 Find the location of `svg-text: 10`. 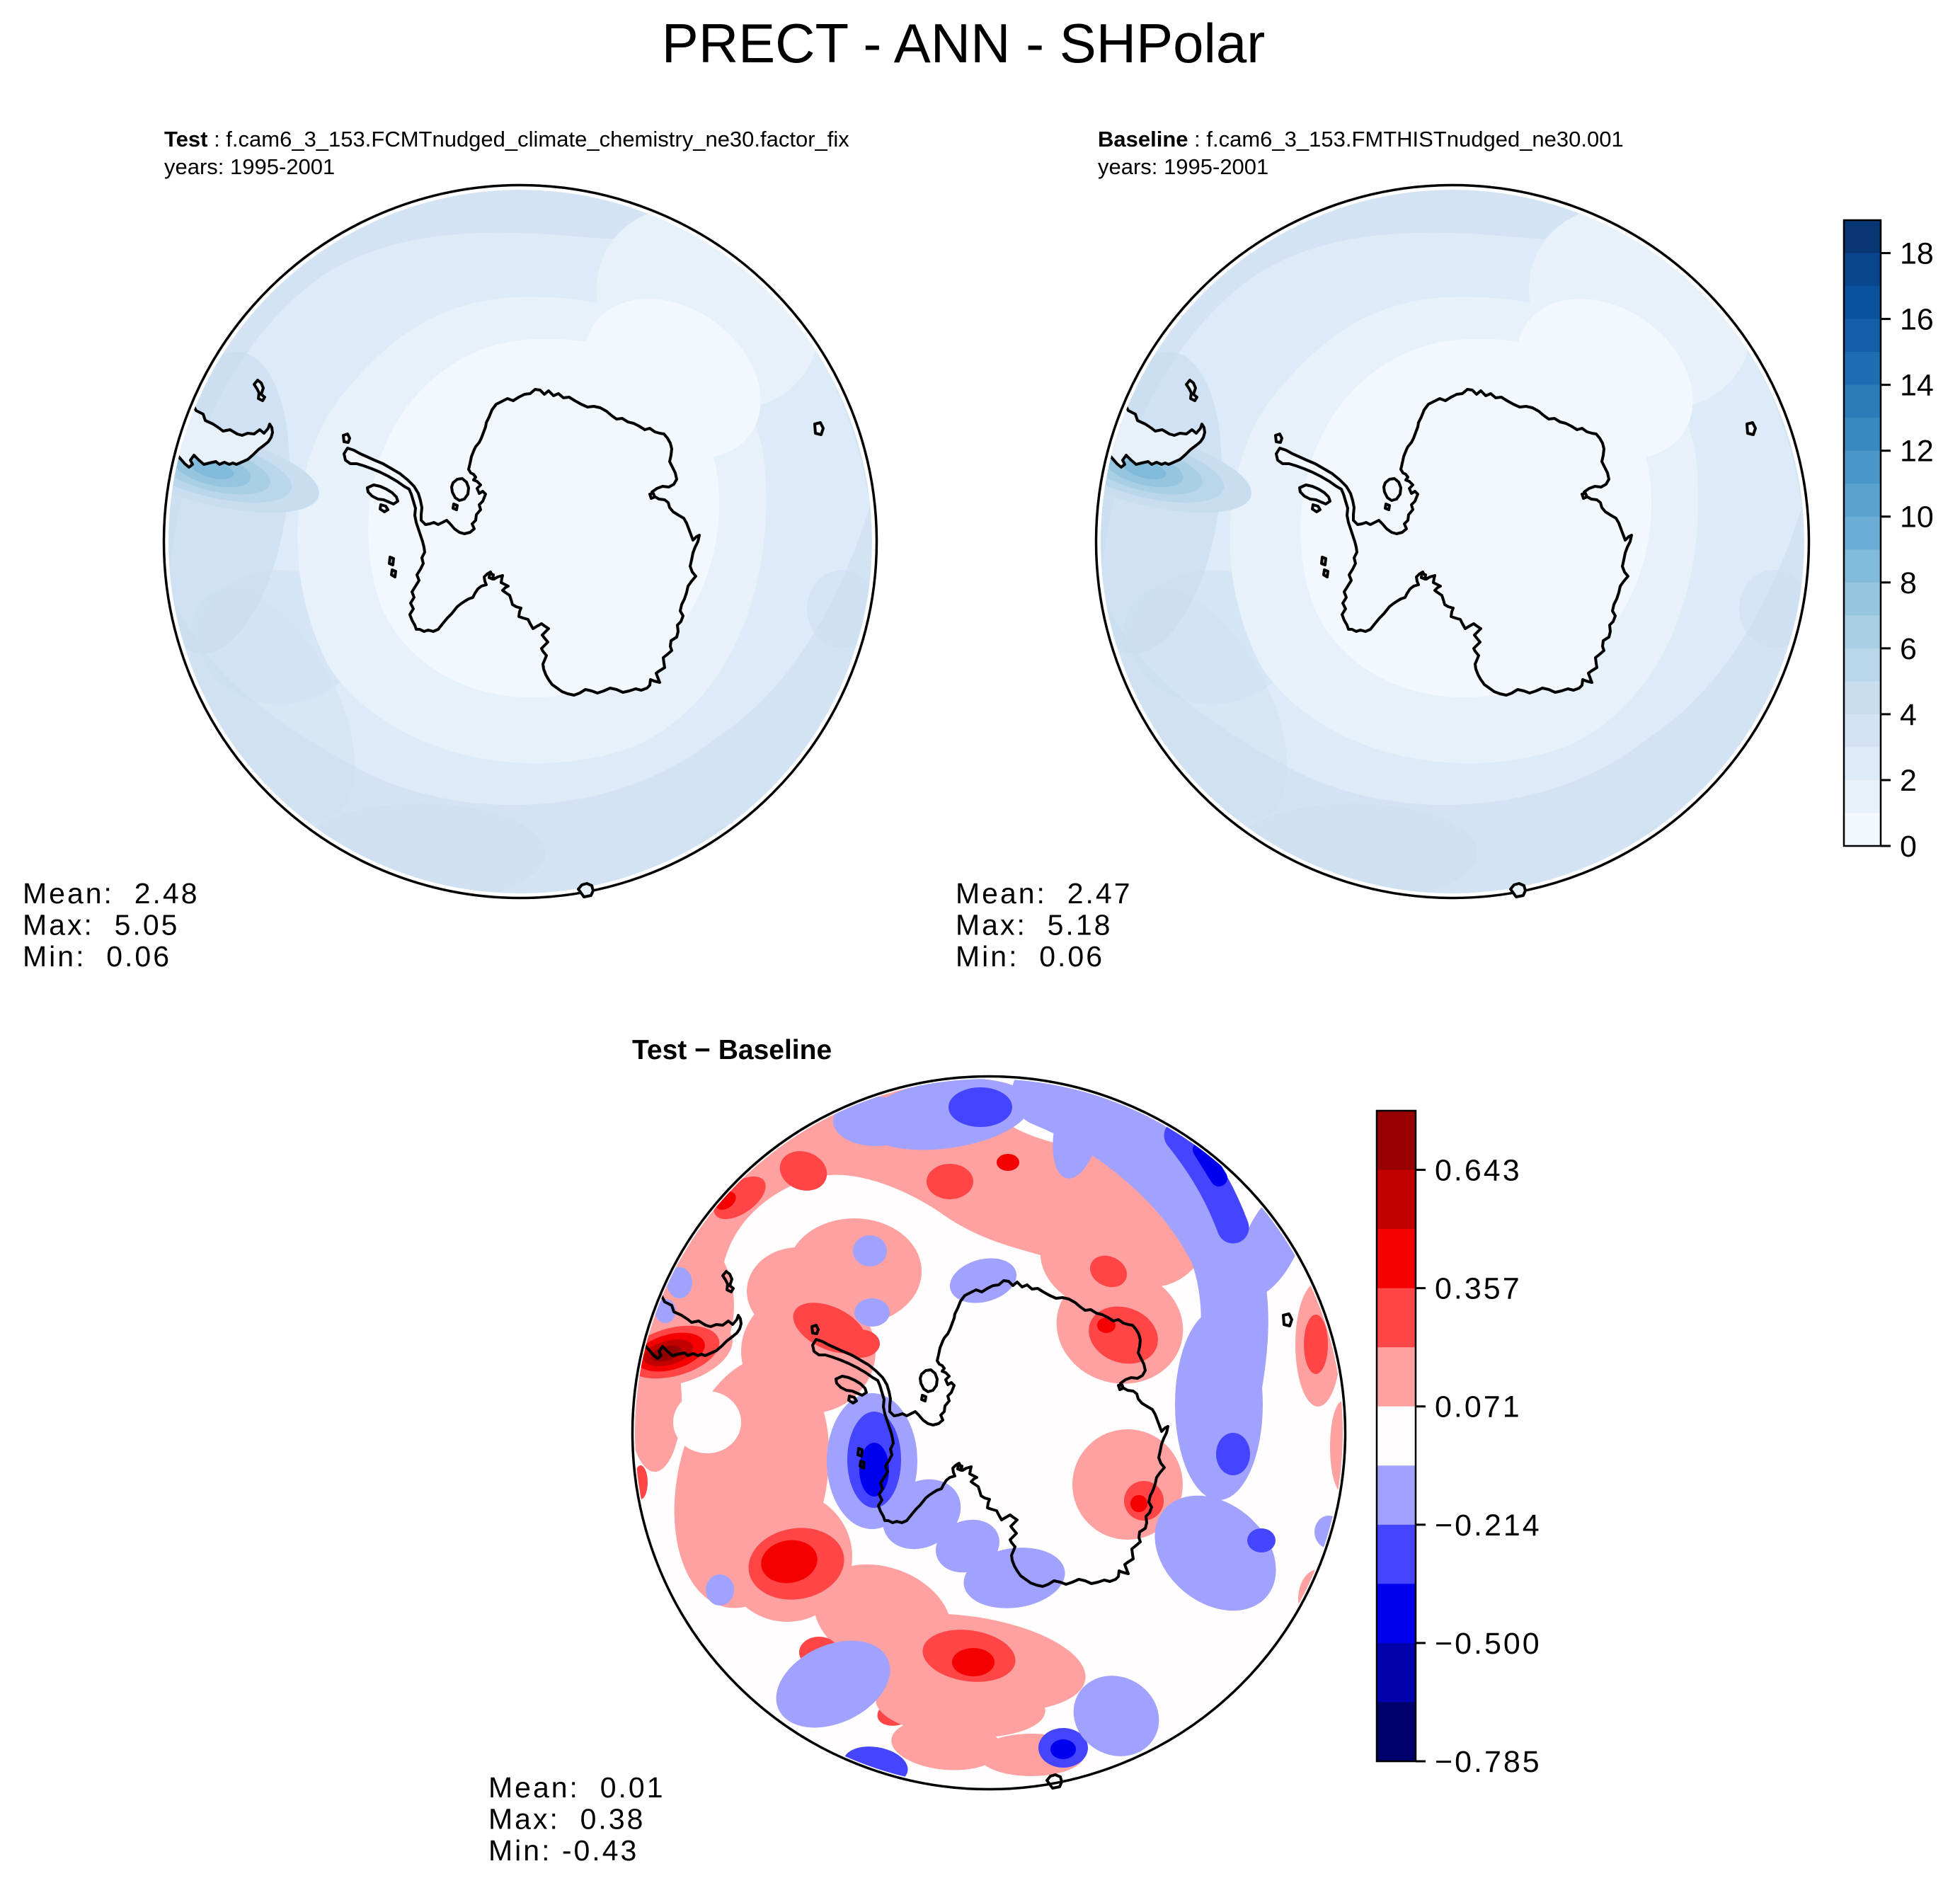

svg-text: 10 is located at coordinates (1917, 517).